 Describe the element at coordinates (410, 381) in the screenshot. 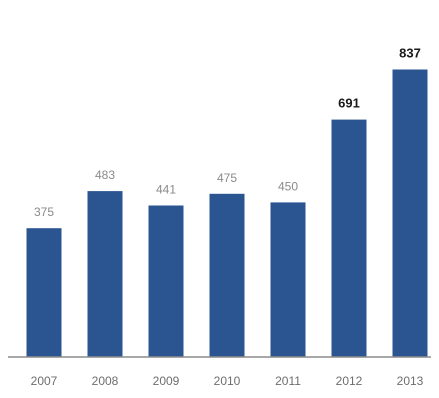

I see `x-tick-label-2013: 2013` at that location.